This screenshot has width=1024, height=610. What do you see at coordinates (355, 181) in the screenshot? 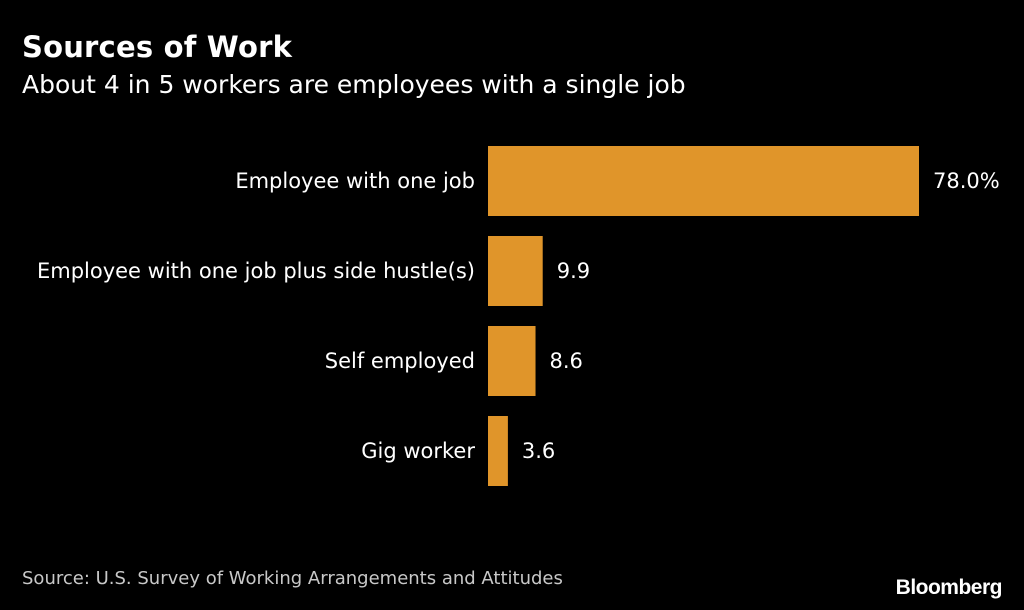
I see `category-label: Employee with one job` at bounding box center [355, 181].